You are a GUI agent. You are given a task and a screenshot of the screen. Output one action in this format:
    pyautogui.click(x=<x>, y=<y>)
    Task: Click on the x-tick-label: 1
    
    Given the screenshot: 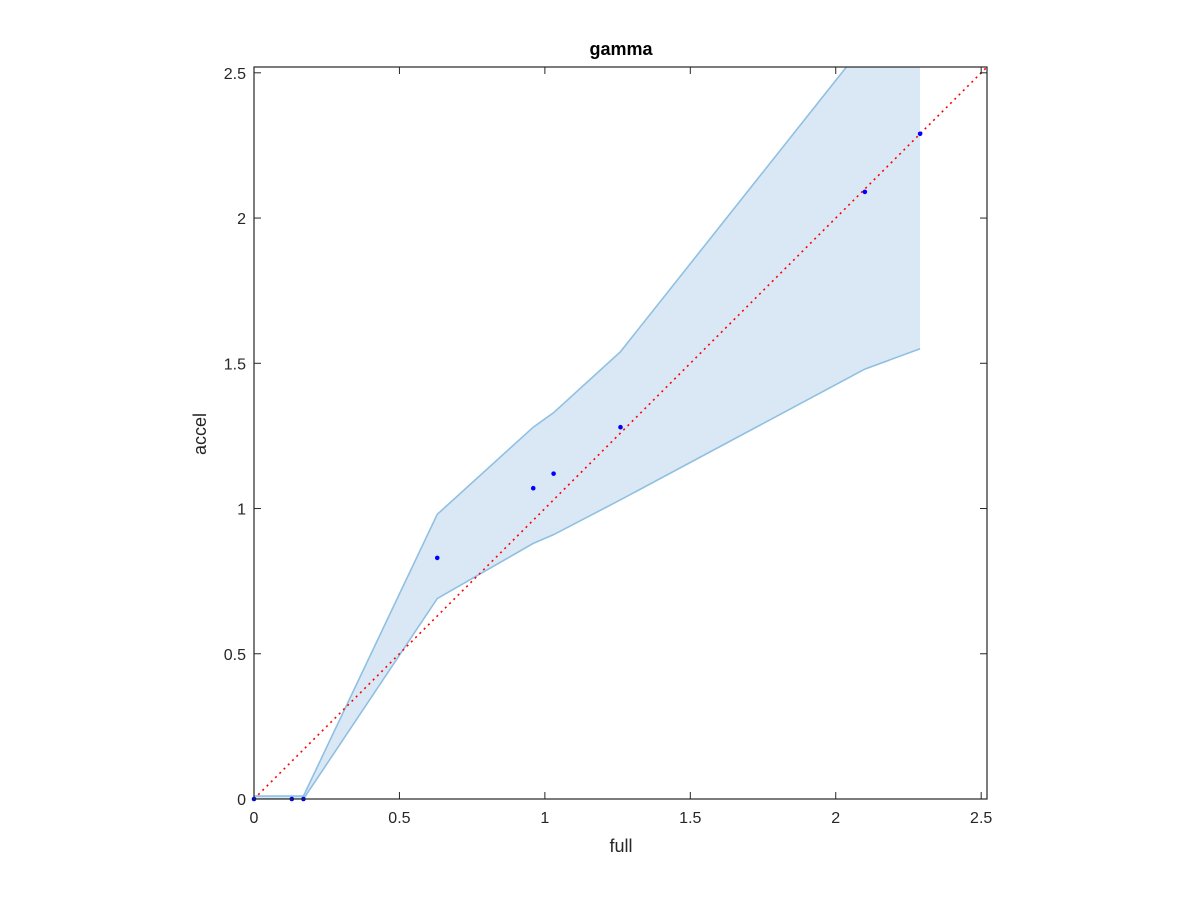 What is the action you would take?
    pyautogui.click(x=544, y=818)
    